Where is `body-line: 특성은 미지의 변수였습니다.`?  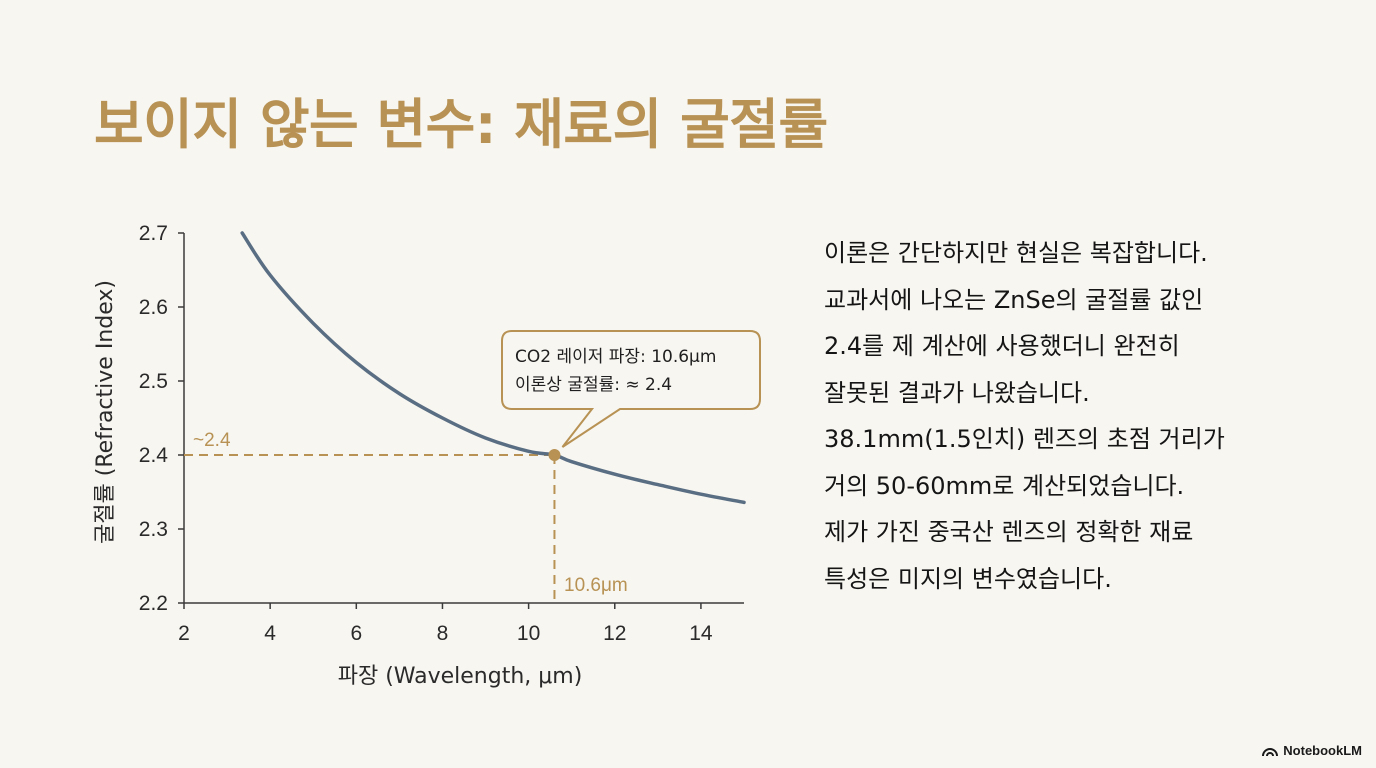 body-line: 특성은 미지의 변수였습니다. is located at coordinates (968, 578).